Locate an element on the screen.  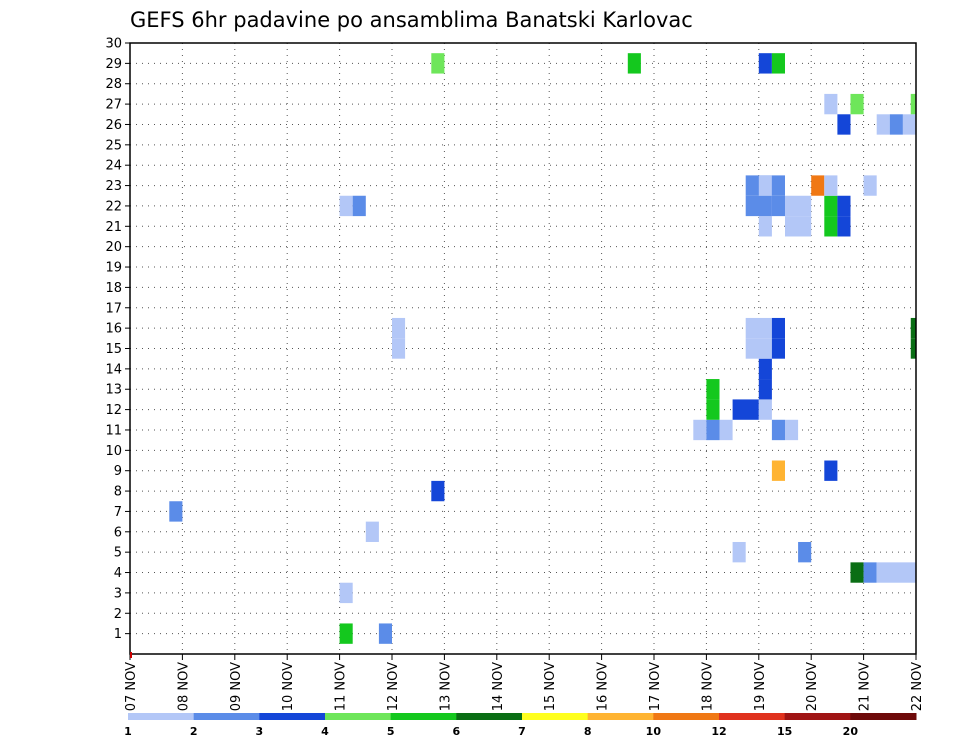
colorbar-label: 5 is located at coordinates (391, 731).